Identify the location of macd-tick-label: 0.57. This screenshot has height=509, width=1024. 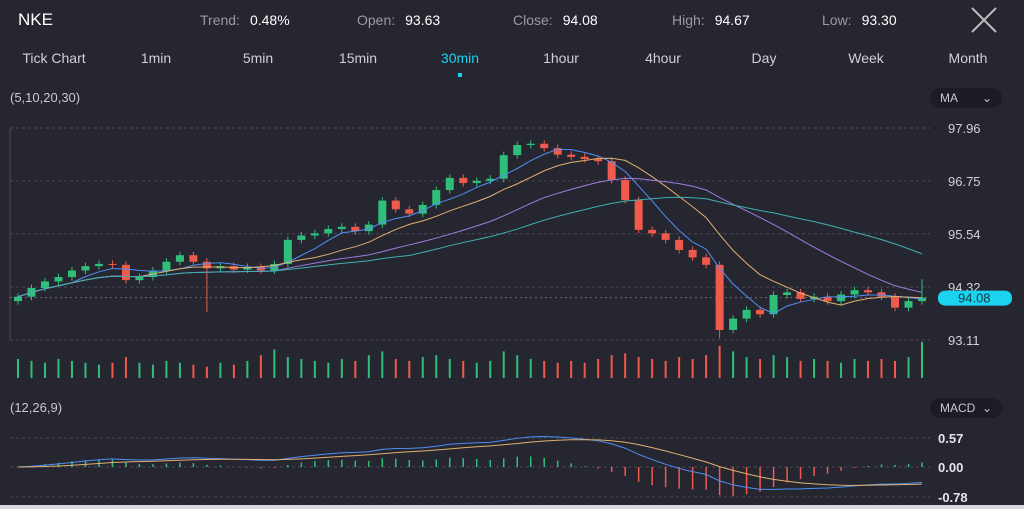
(950, 438).